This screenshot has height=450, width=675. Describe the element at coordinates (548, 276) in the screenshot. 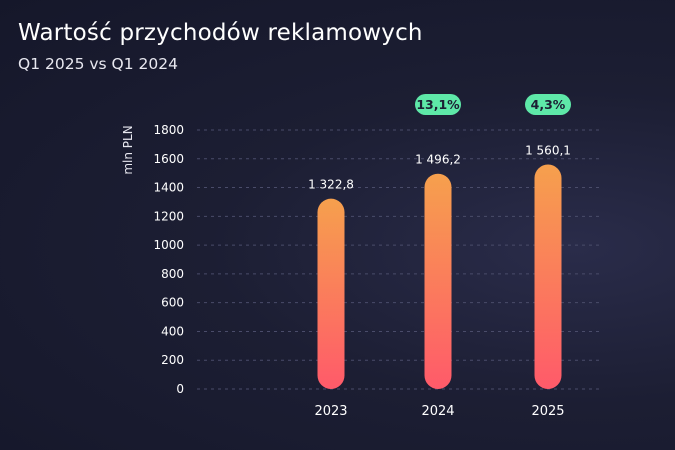

I see `bar-2025` at that location.